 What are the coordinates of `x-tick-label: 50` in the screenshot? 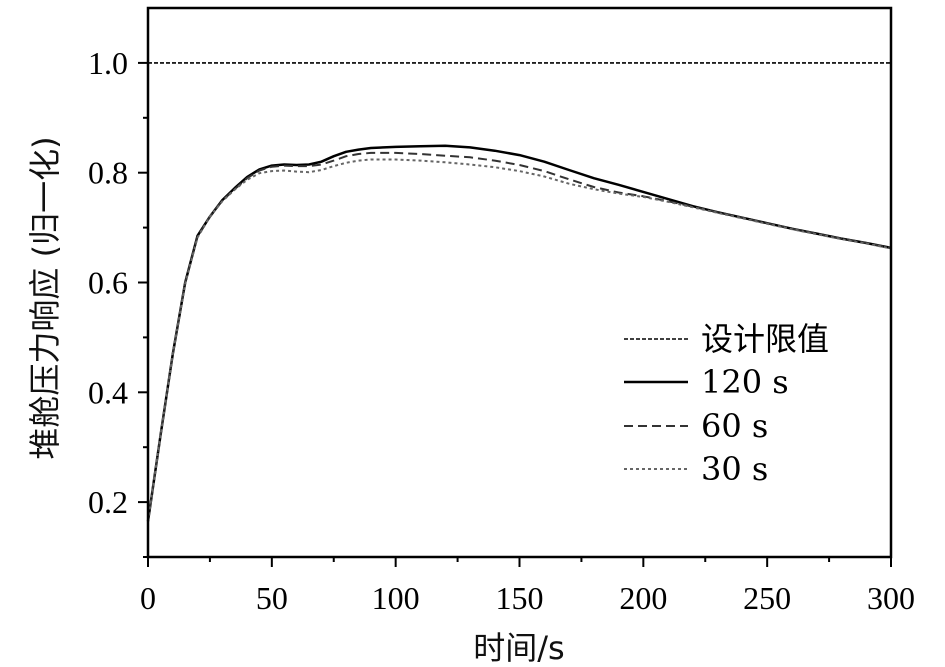 It's located at (272, 598).